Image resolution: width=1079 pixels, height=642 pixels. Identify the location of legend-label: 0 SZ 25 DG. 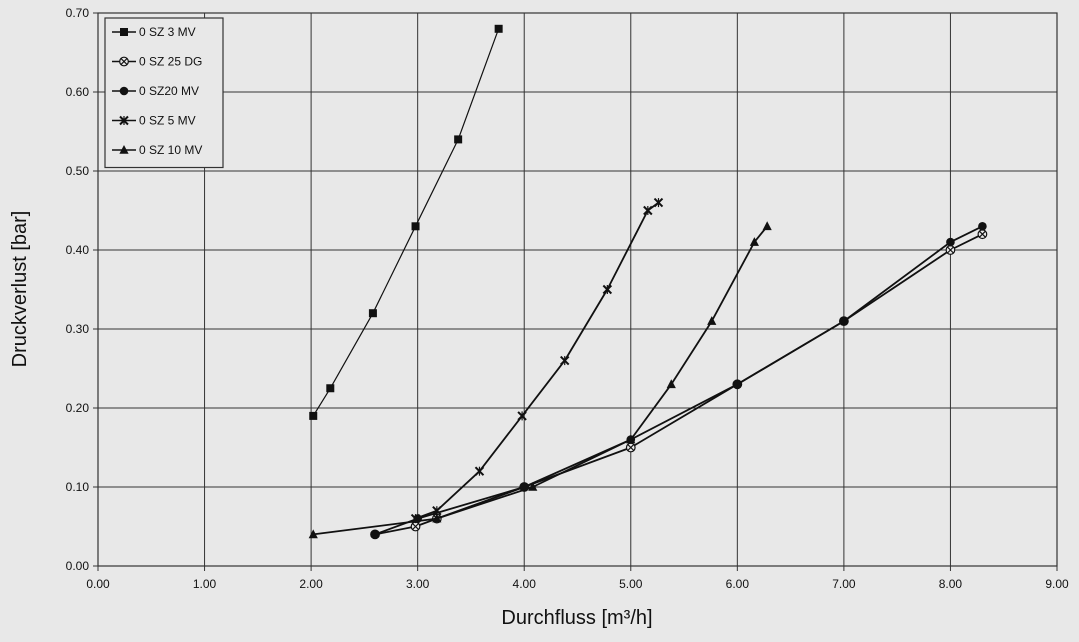
(170, 62).